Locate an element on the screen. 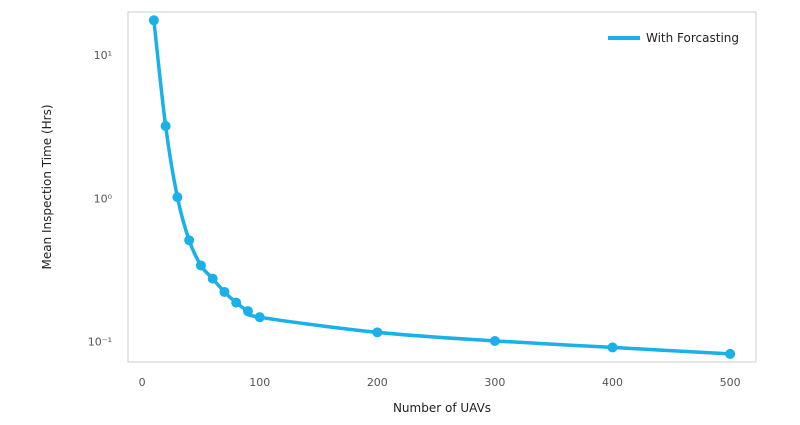 The width and height of the screenshot is (800, 425). x-tick-label: 400 is located at coordinates (612, 382).